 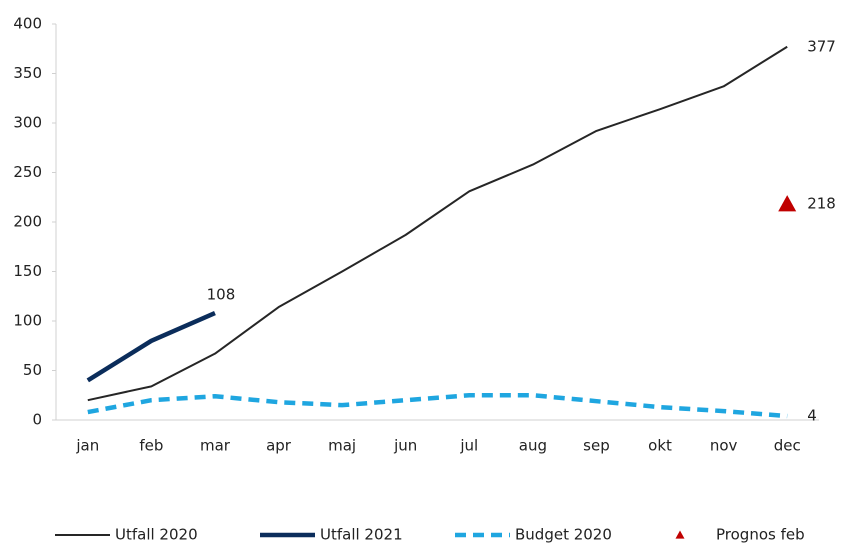 I want to click on data-label: 108, so click(x=221, y=295).